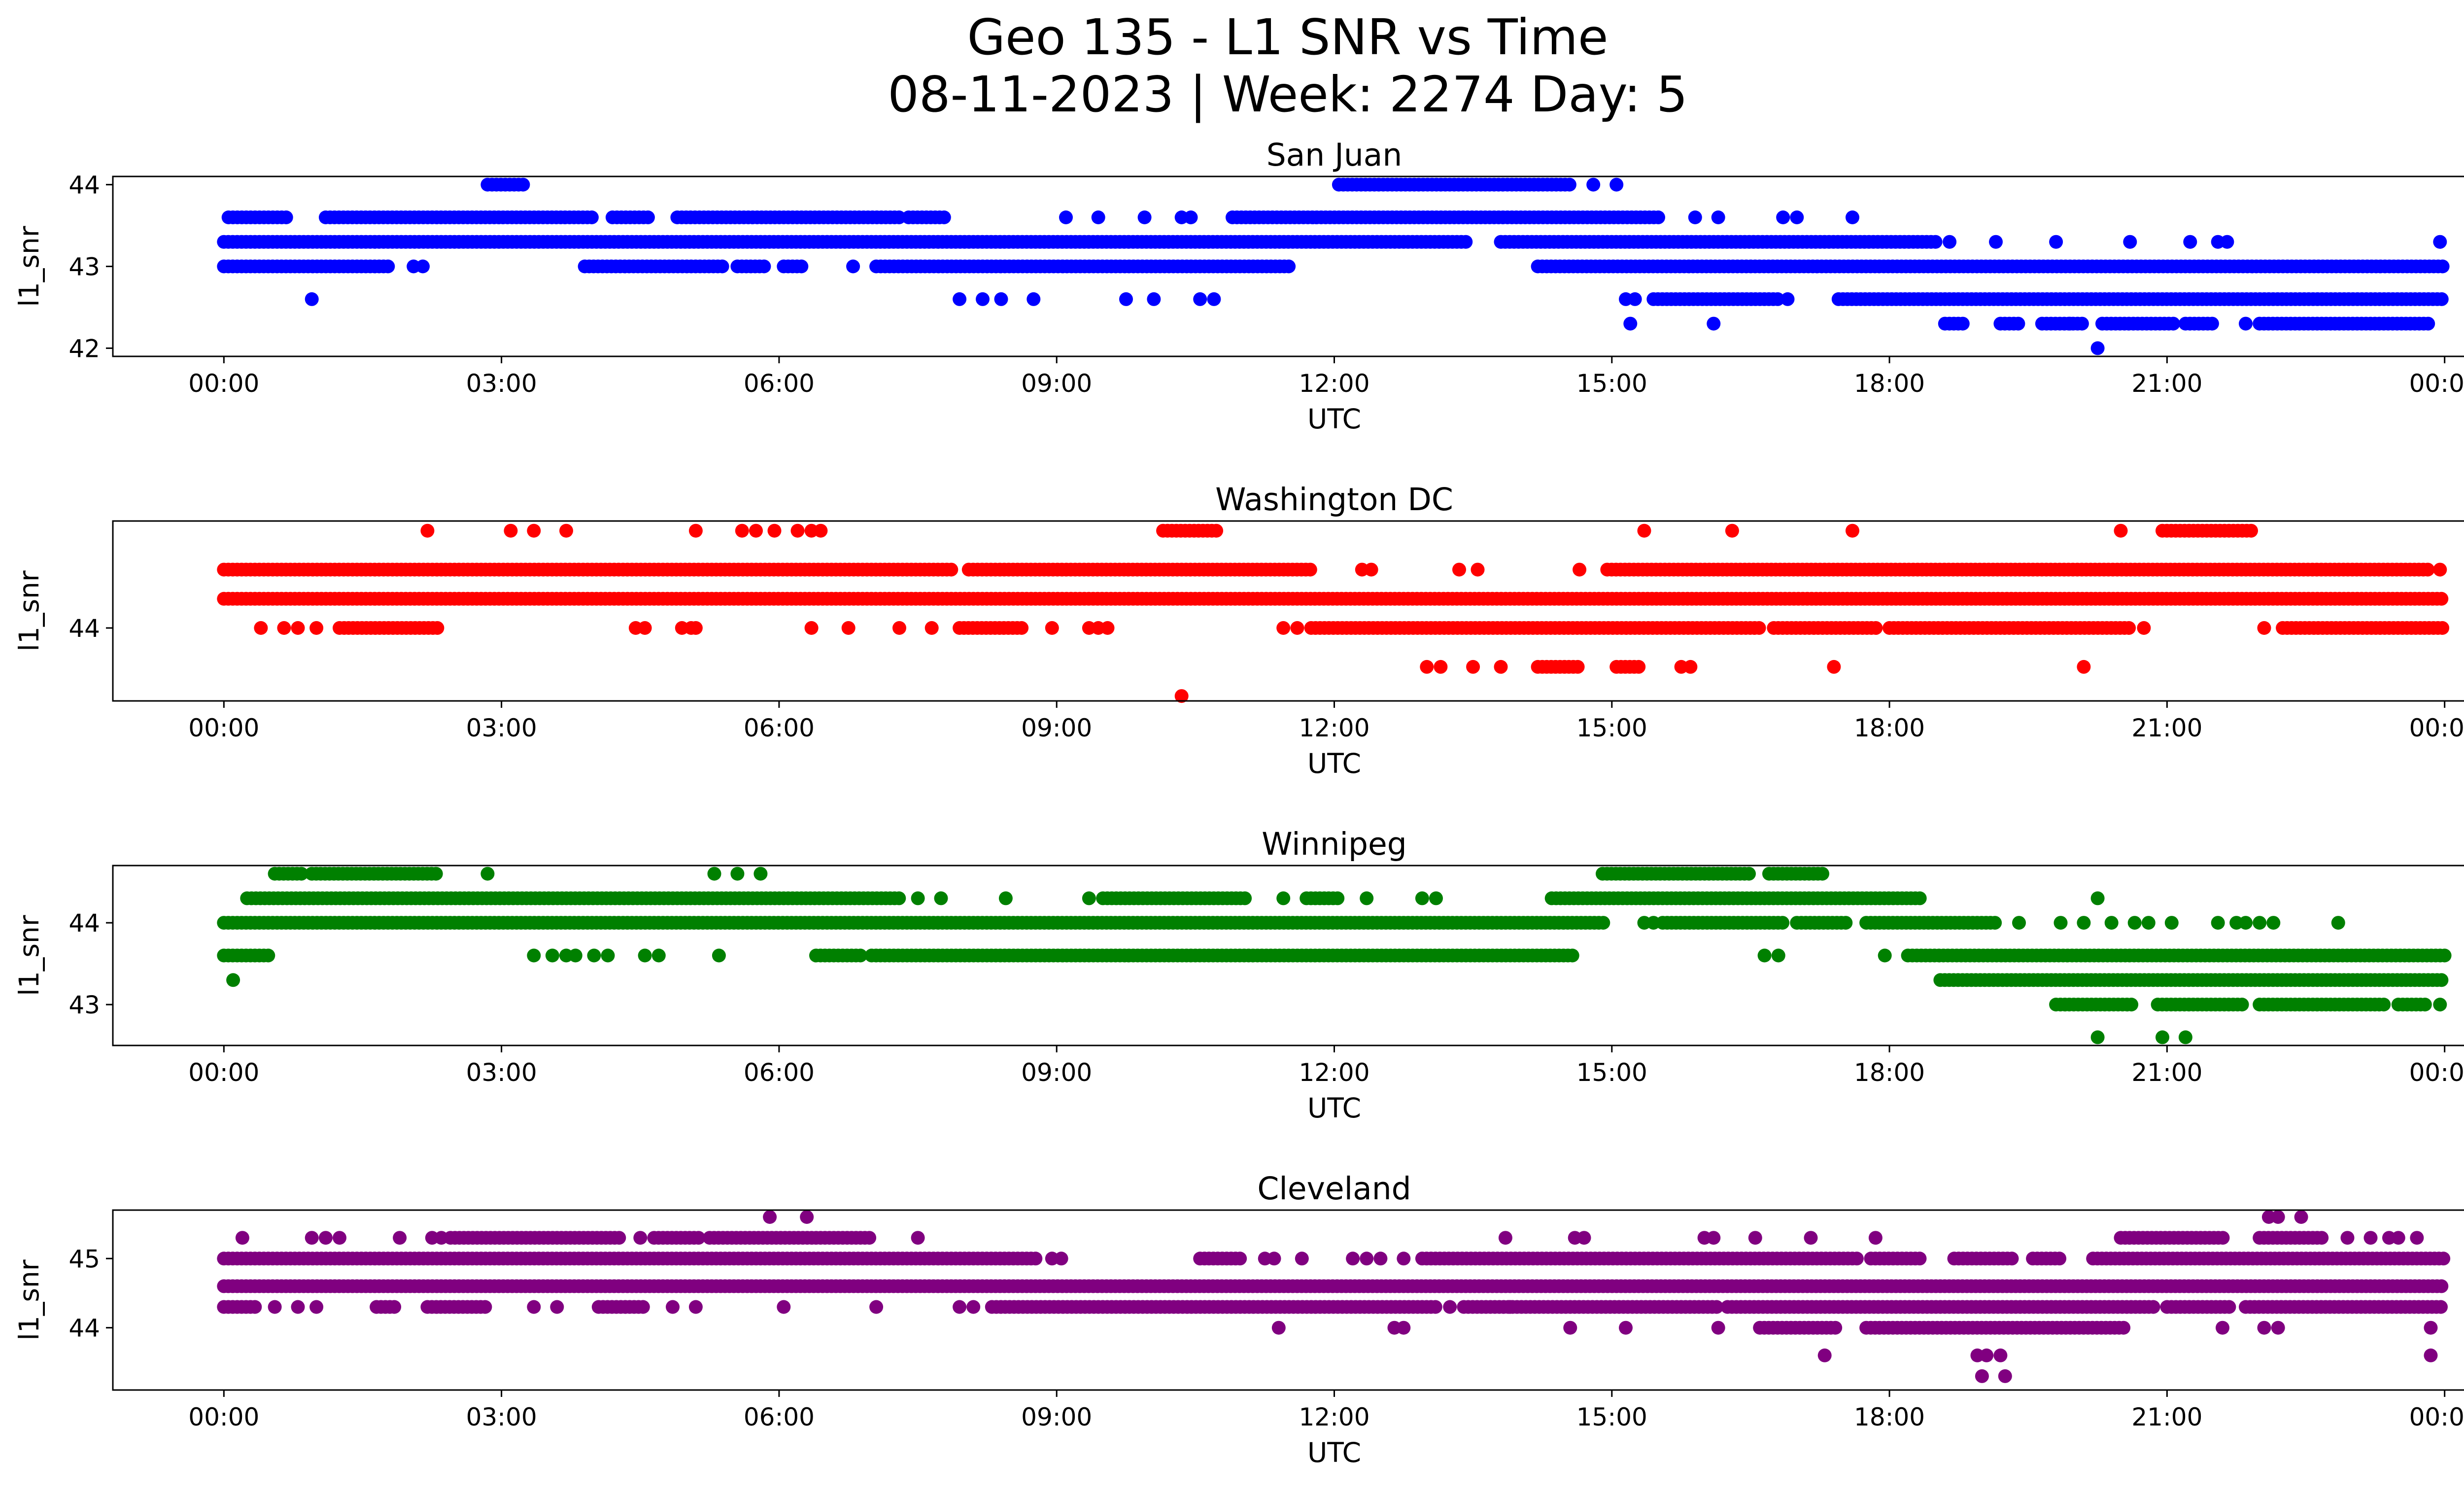 This screenshot has height=1495, width=2464. Describe the element at coordinates (29, 266) in the screenshot. I see `san-juan-y-axis-label: l1_snr` at that location.